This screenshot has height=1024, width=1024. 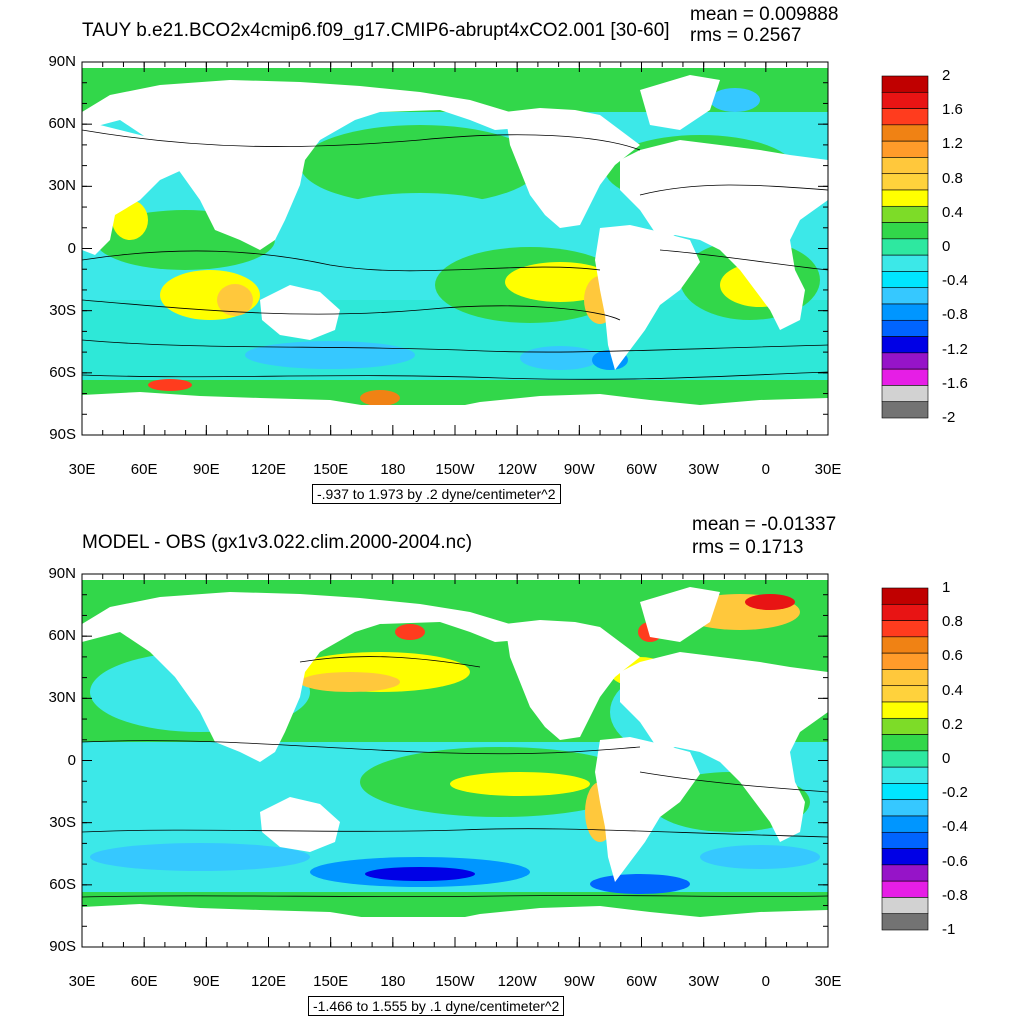 I want to click on lon-tick-label: 150E, so click(x=331, y=469).